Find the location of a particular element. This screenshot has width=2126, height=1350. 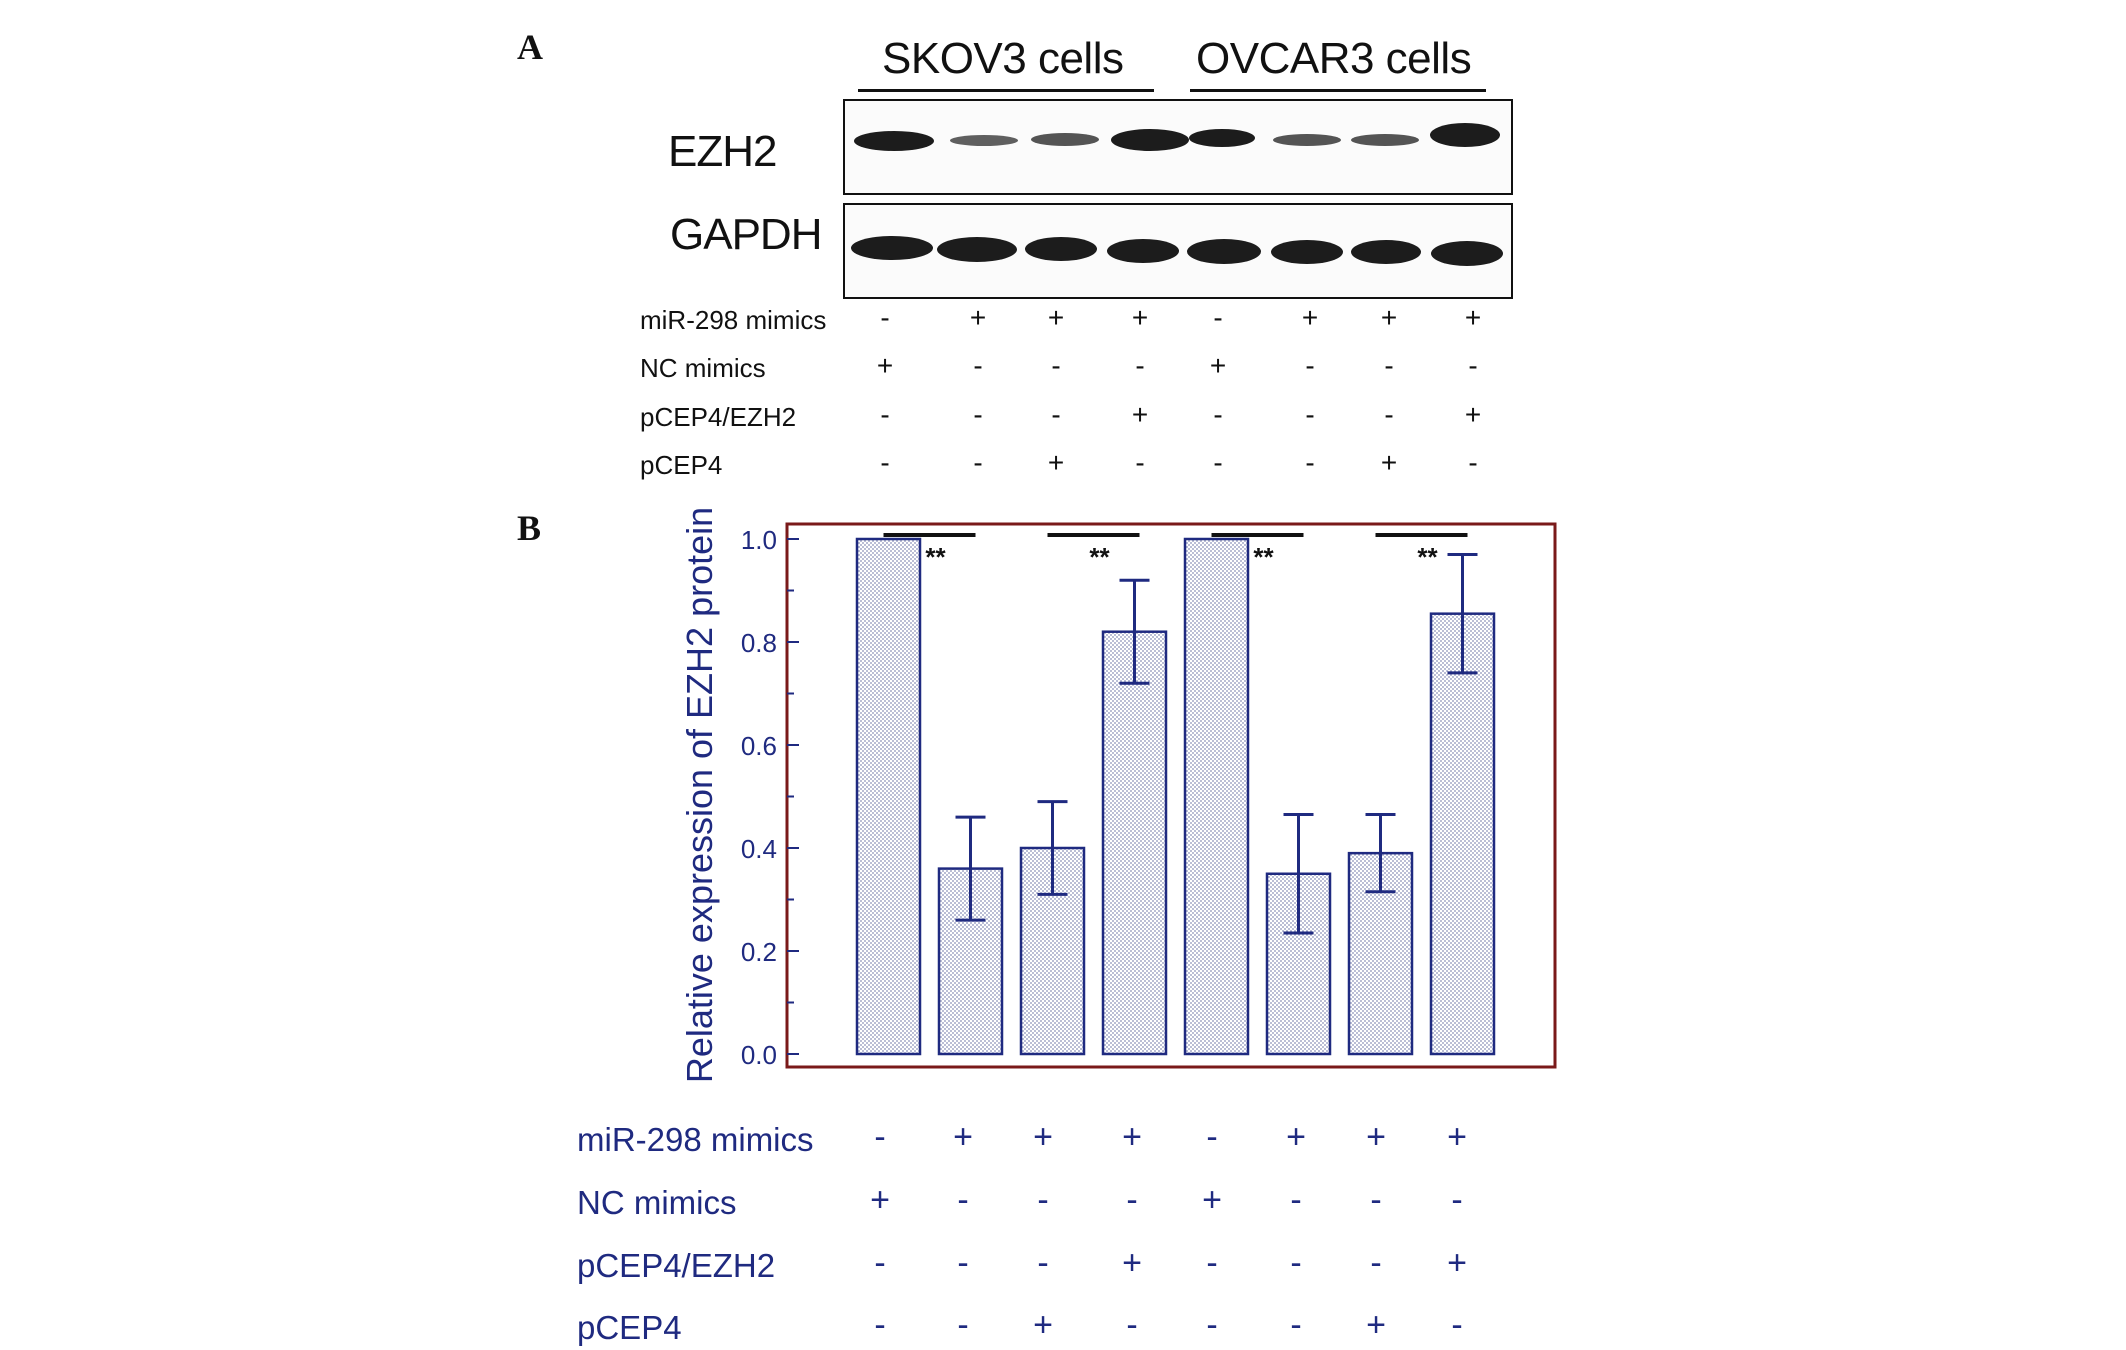

cond-b-row-sign-3-3: - is located at coordinates (1043, 1263).